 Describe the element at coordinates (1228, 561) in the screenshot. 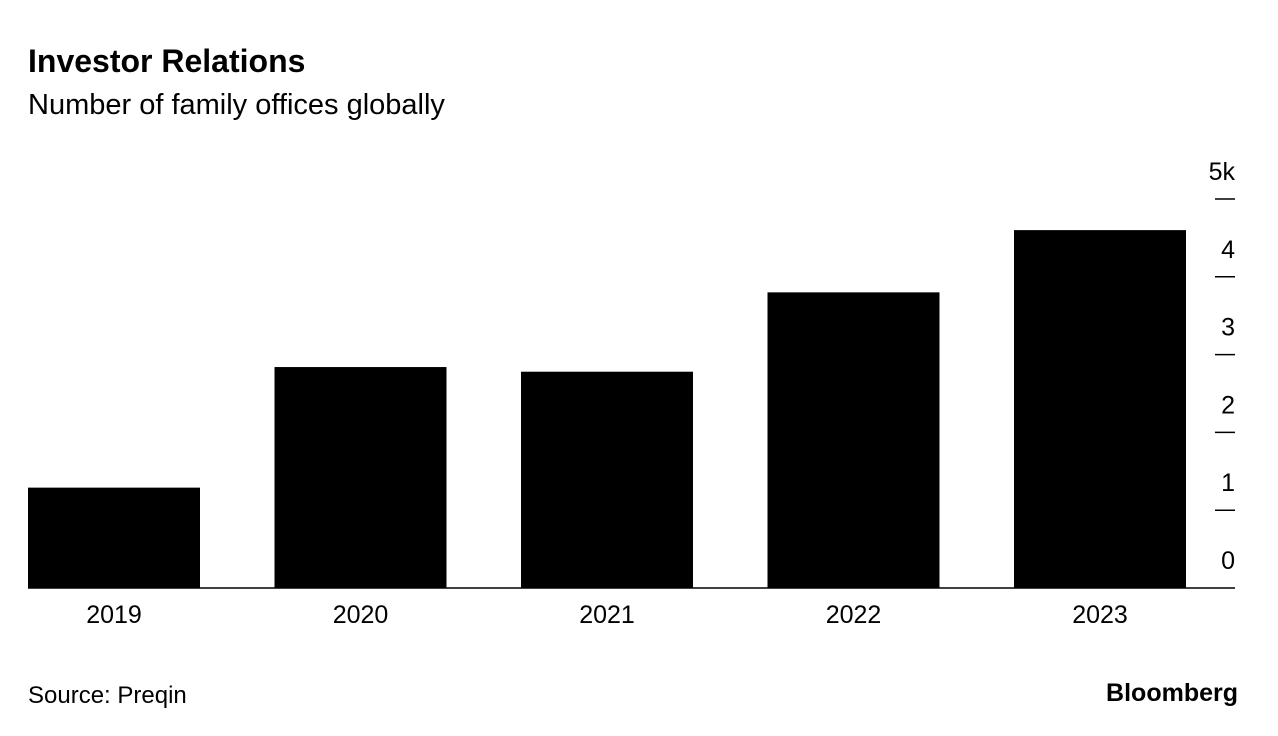

I see `y-tick-label: 0` at that location.